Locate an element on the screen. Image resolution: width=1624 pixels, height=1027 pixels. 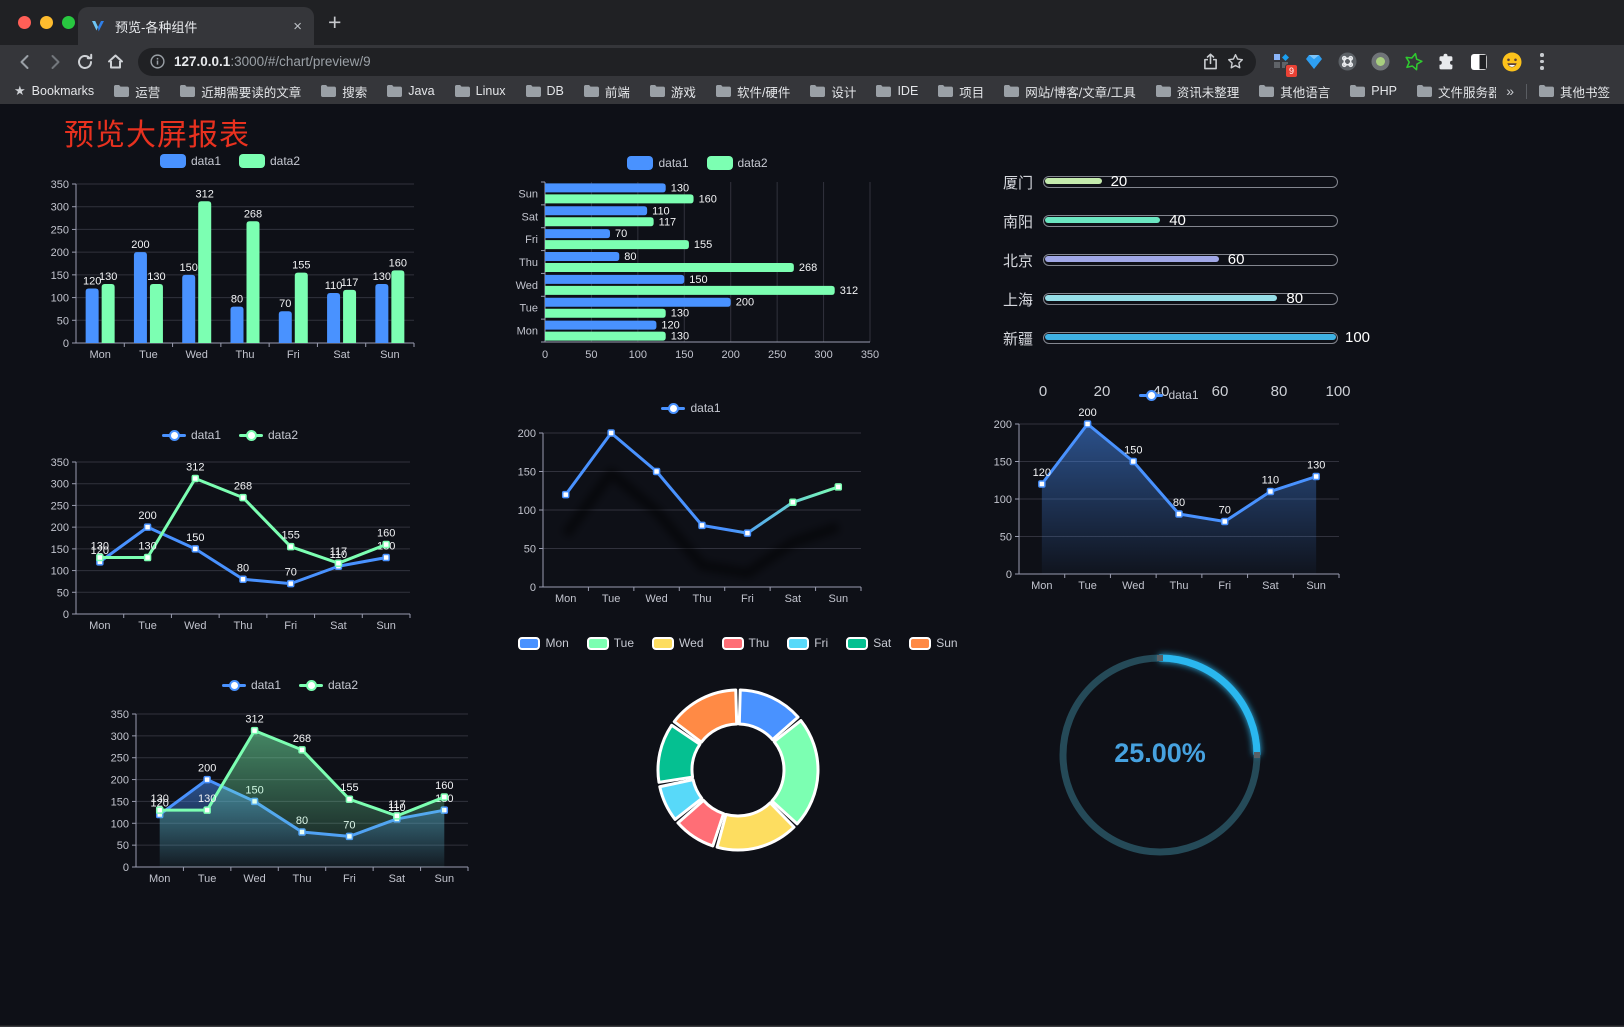
svg-text: 110 is located at coordinates (397, 808).